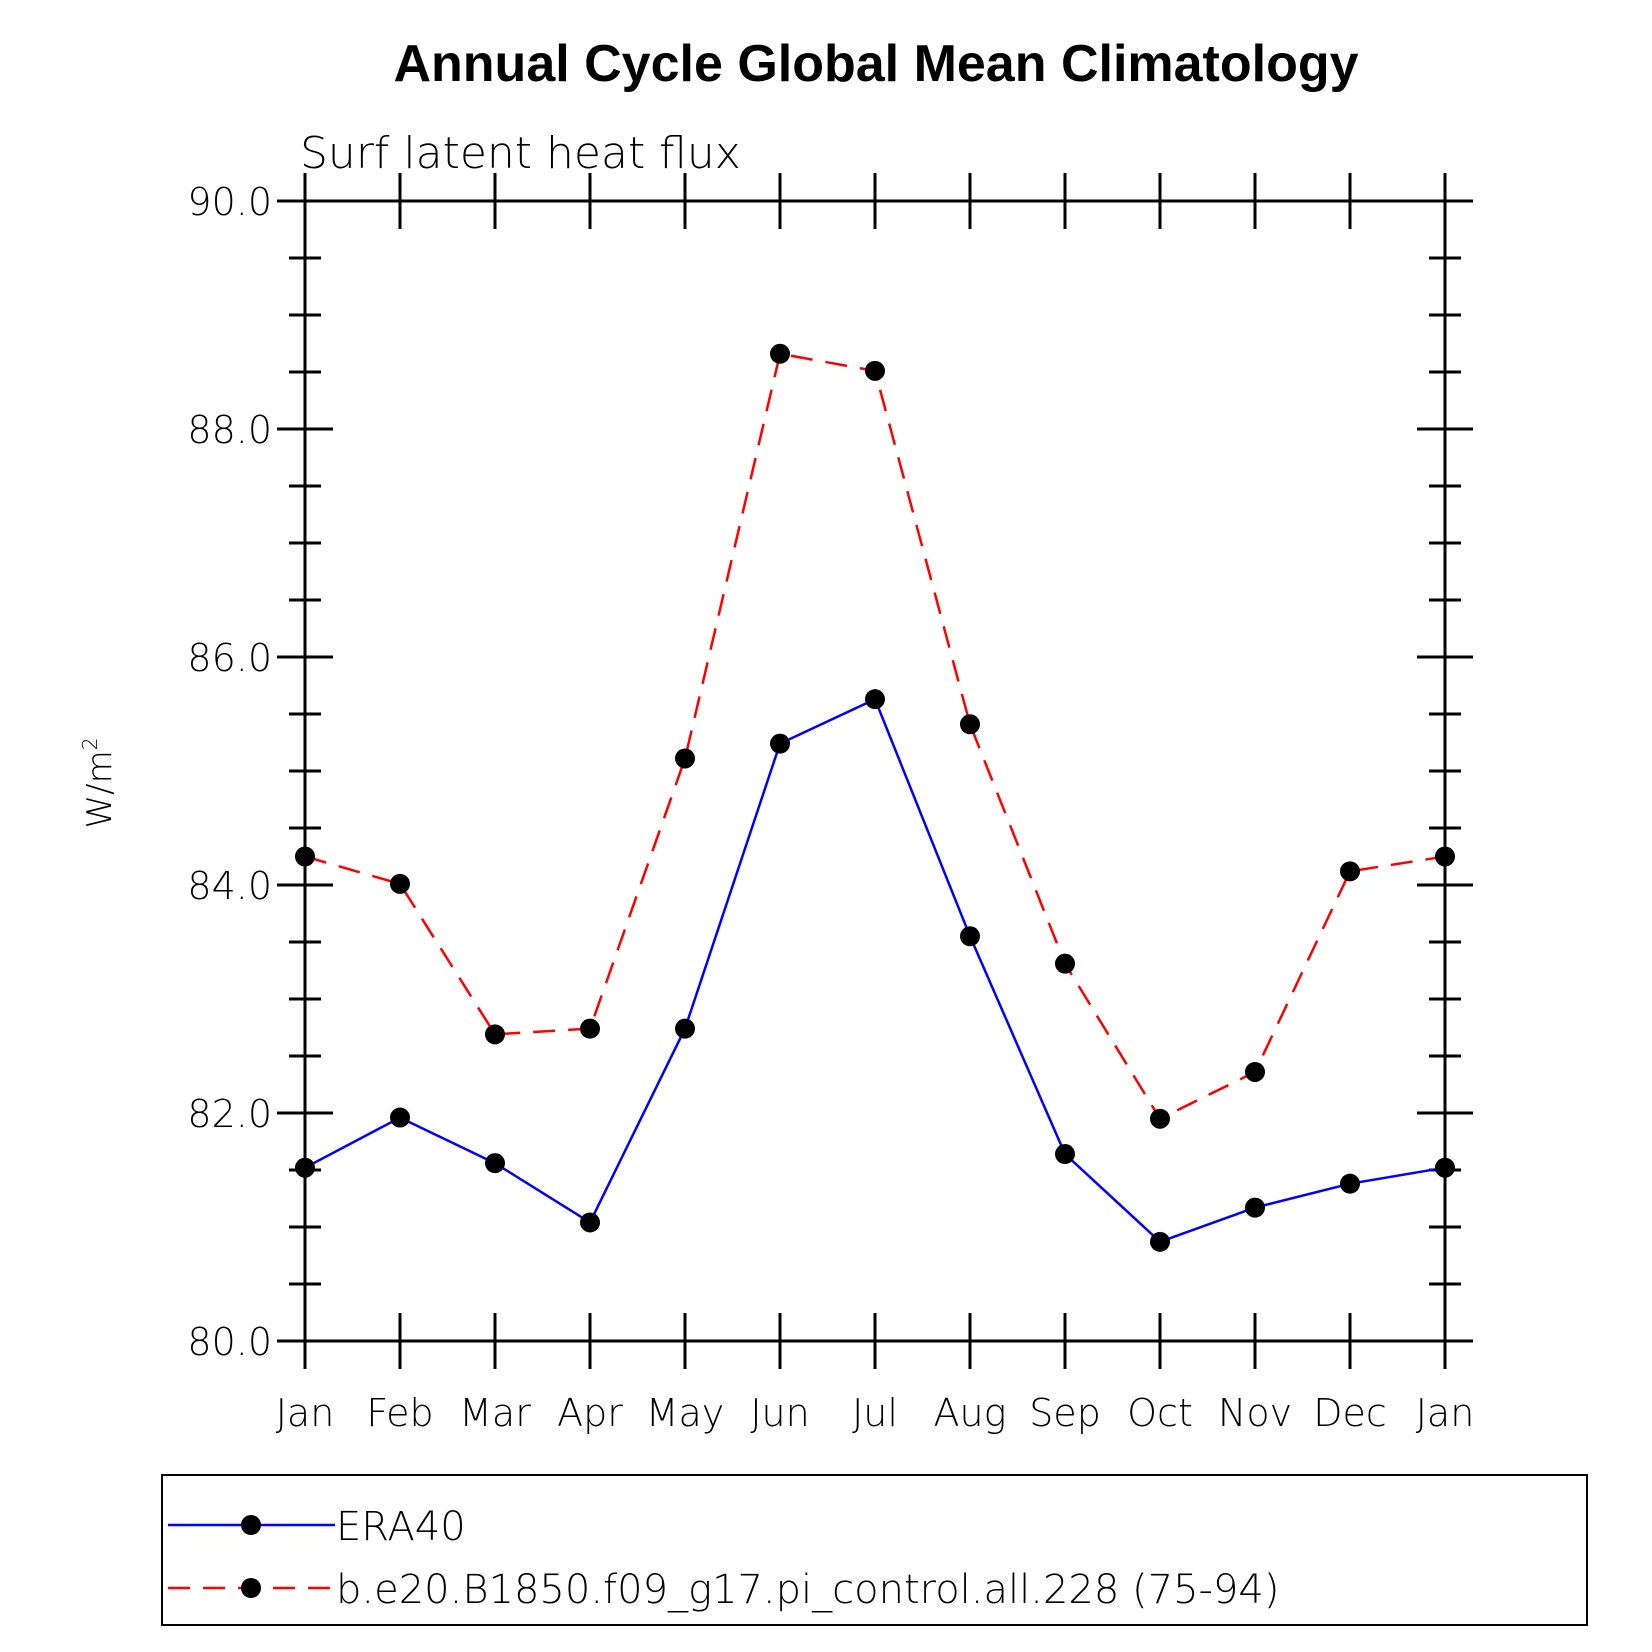 The image size is (1652, 1652). Describe the element at coordinates (970, 1413) in the screenshot. I see `x-tick-label: Aug` at that location.